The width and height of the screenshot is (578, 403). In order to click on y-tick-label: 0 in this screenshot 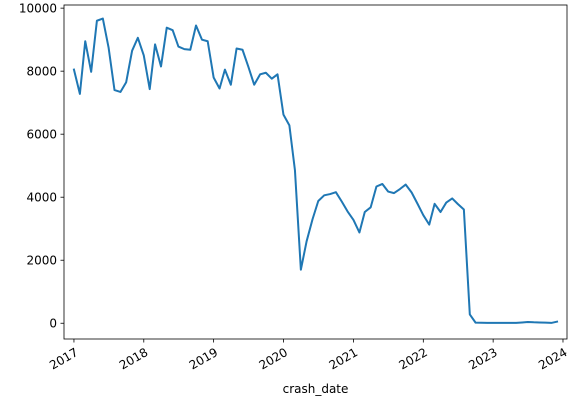, I will do `click(53, 324)`.